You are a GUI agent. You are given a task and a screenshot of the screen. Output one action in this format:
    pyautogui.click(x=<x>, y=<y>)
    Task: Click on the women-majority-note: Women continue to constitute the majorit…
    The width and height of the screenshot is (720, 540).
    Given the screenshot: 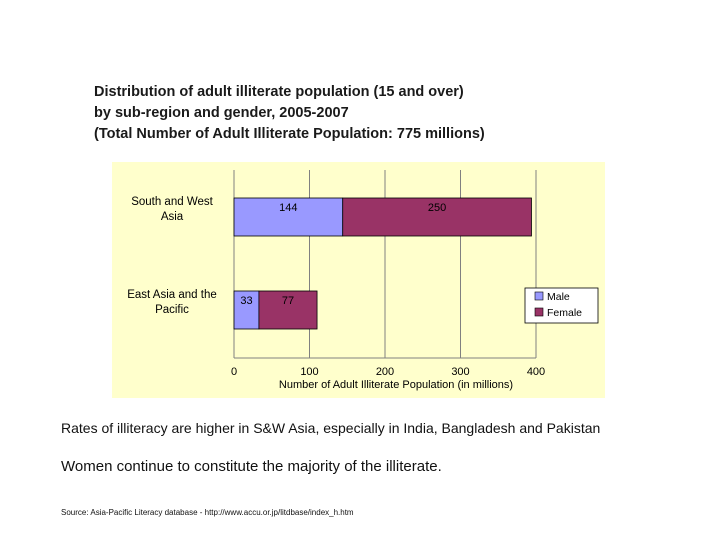 What is the action you would take?
    pyautogui.click(x=251, y=466)
    